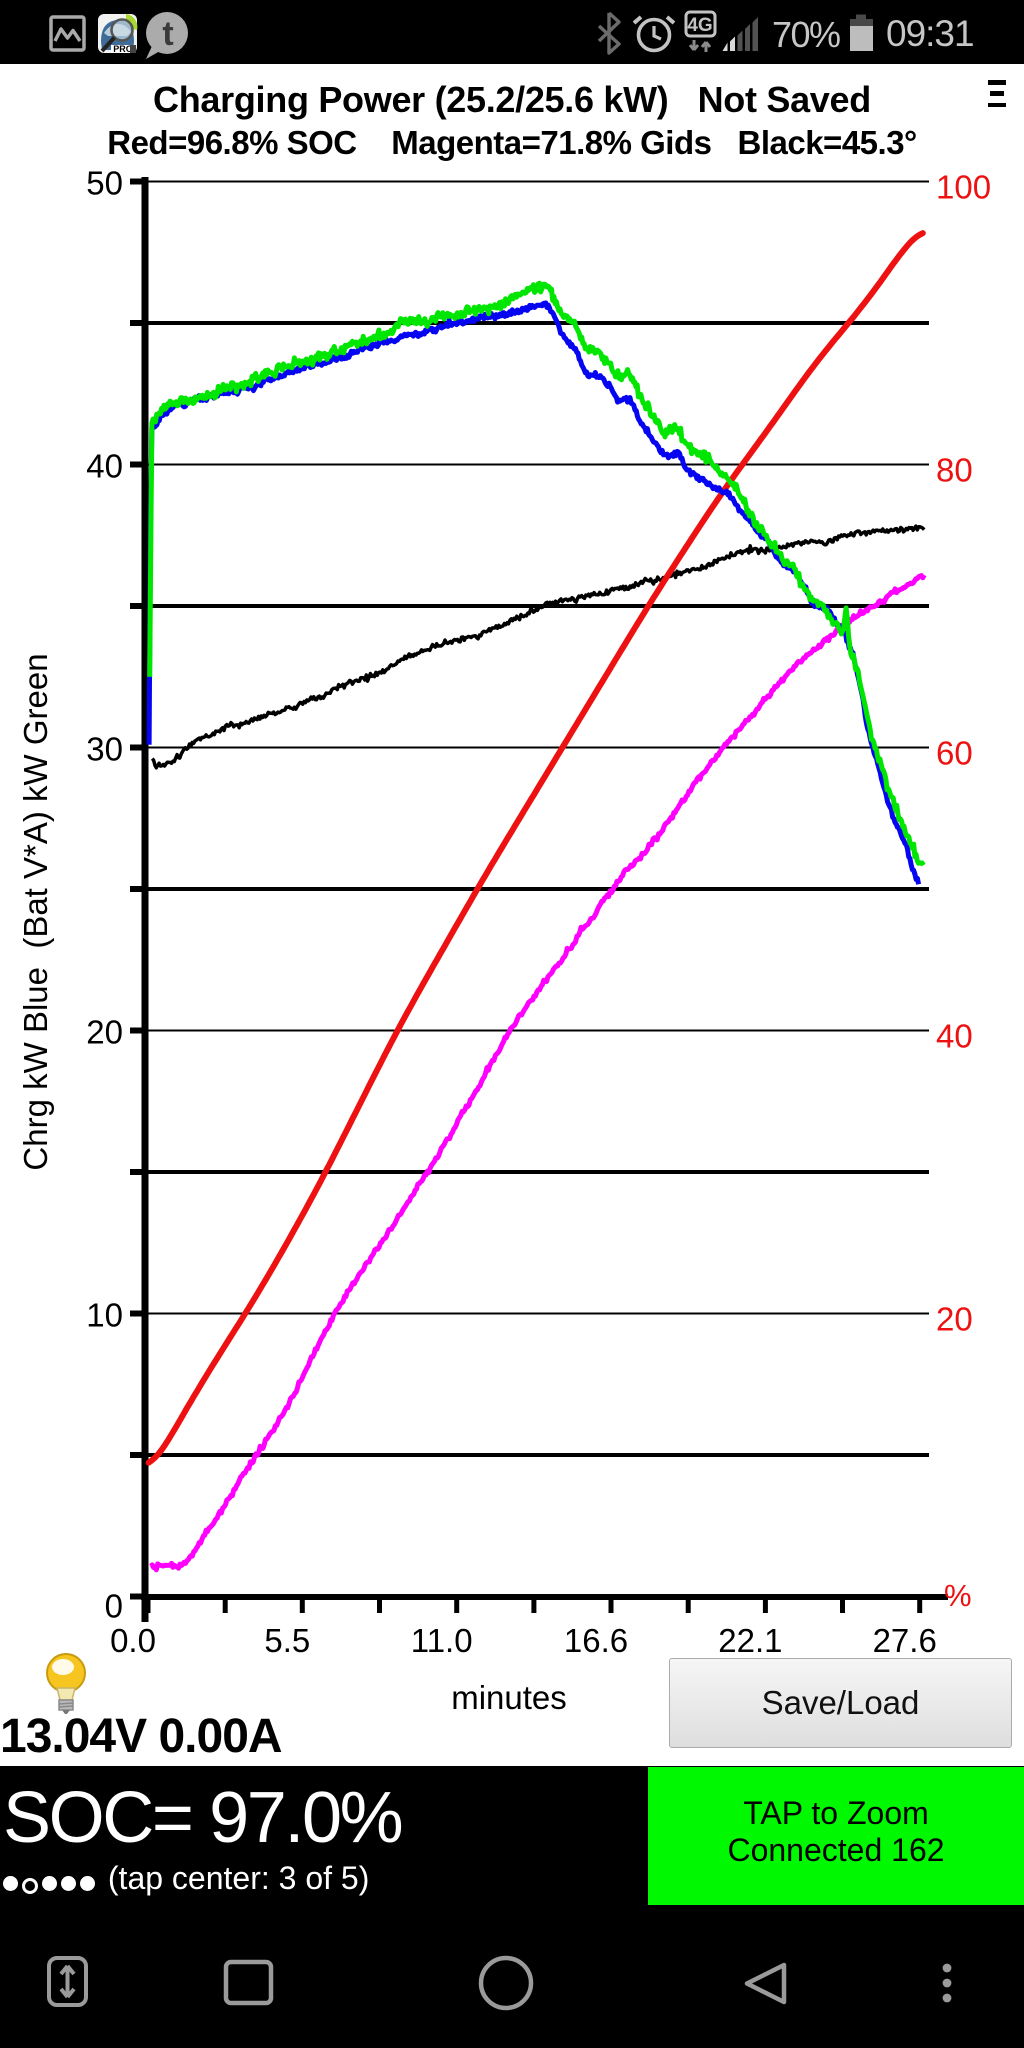  I want to click on svg-text:Chrg kW Blue (Bat V*A) kW Gre: Chrg kW Blue (Bat V*A) kW Green, so click(35, 911).